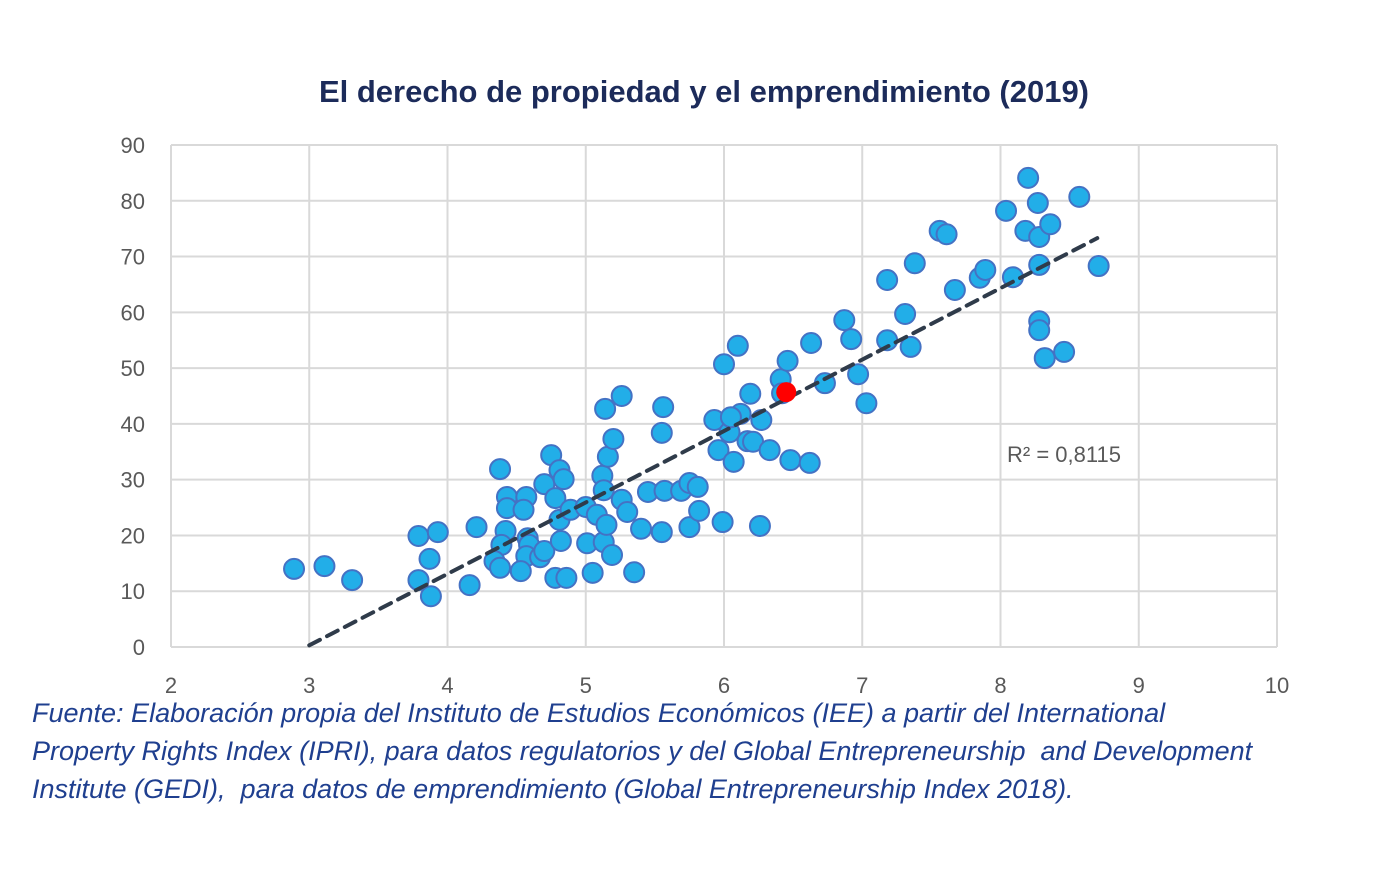  Describe the element at coordinates (133, 312) in the screenshot. I see `y-tick-label: 60` at that location.